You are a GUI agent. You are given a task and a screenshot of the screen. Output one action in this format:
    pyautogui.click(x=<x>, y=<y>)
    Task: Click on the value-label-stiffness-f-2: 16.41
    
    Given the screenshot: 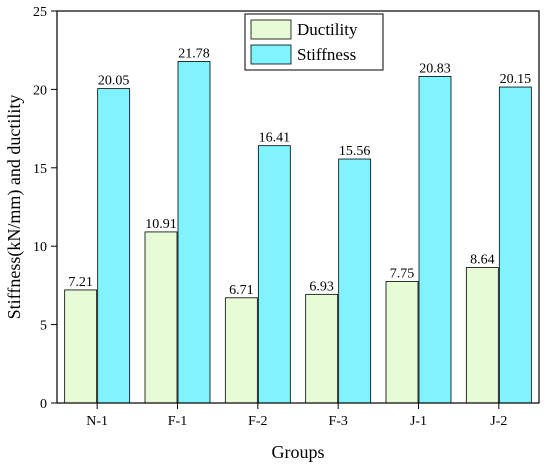 What is the action you would take?
    pyautogui.click(x=275, y=138)
    